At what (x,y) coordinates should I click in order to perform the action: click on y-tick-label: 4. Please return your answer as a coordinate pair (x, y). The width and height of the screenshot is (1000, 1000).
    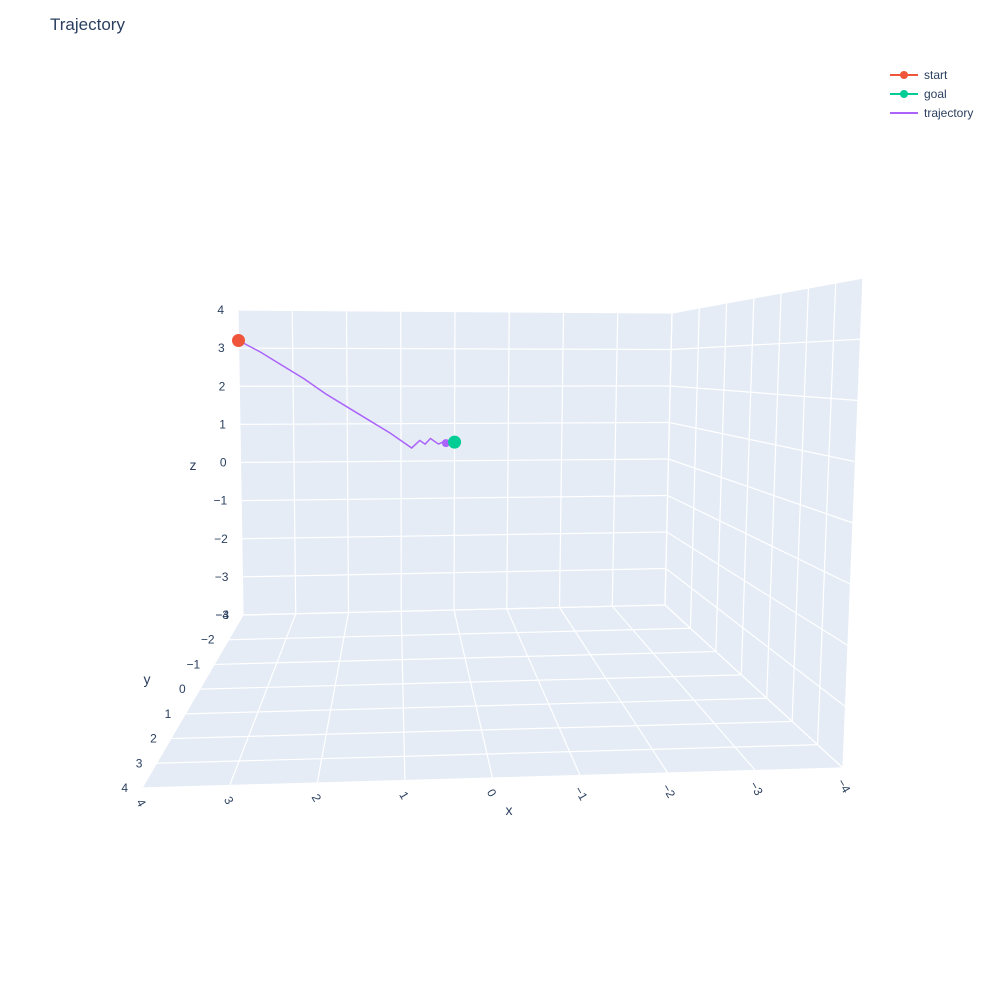
    Looking at the image, I should click on (124, 788).